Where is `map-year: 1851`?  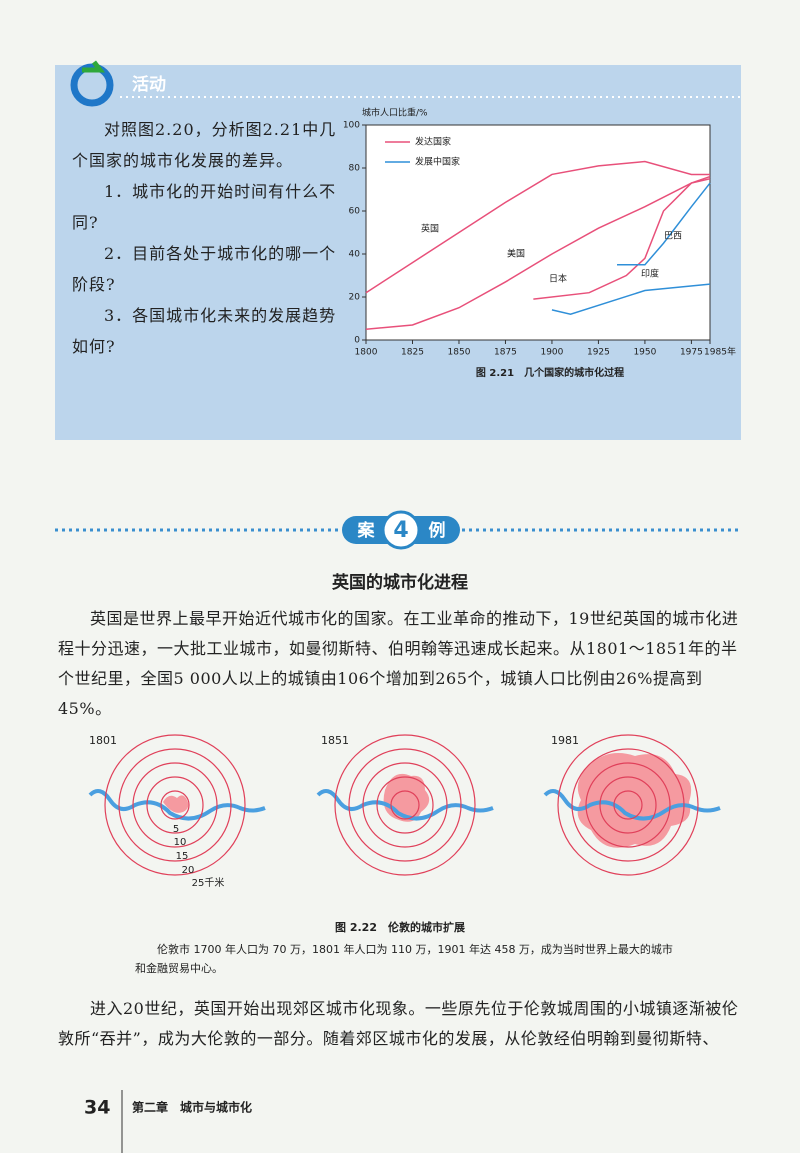 map-year: 1851 is located at coordinates (335, 740).